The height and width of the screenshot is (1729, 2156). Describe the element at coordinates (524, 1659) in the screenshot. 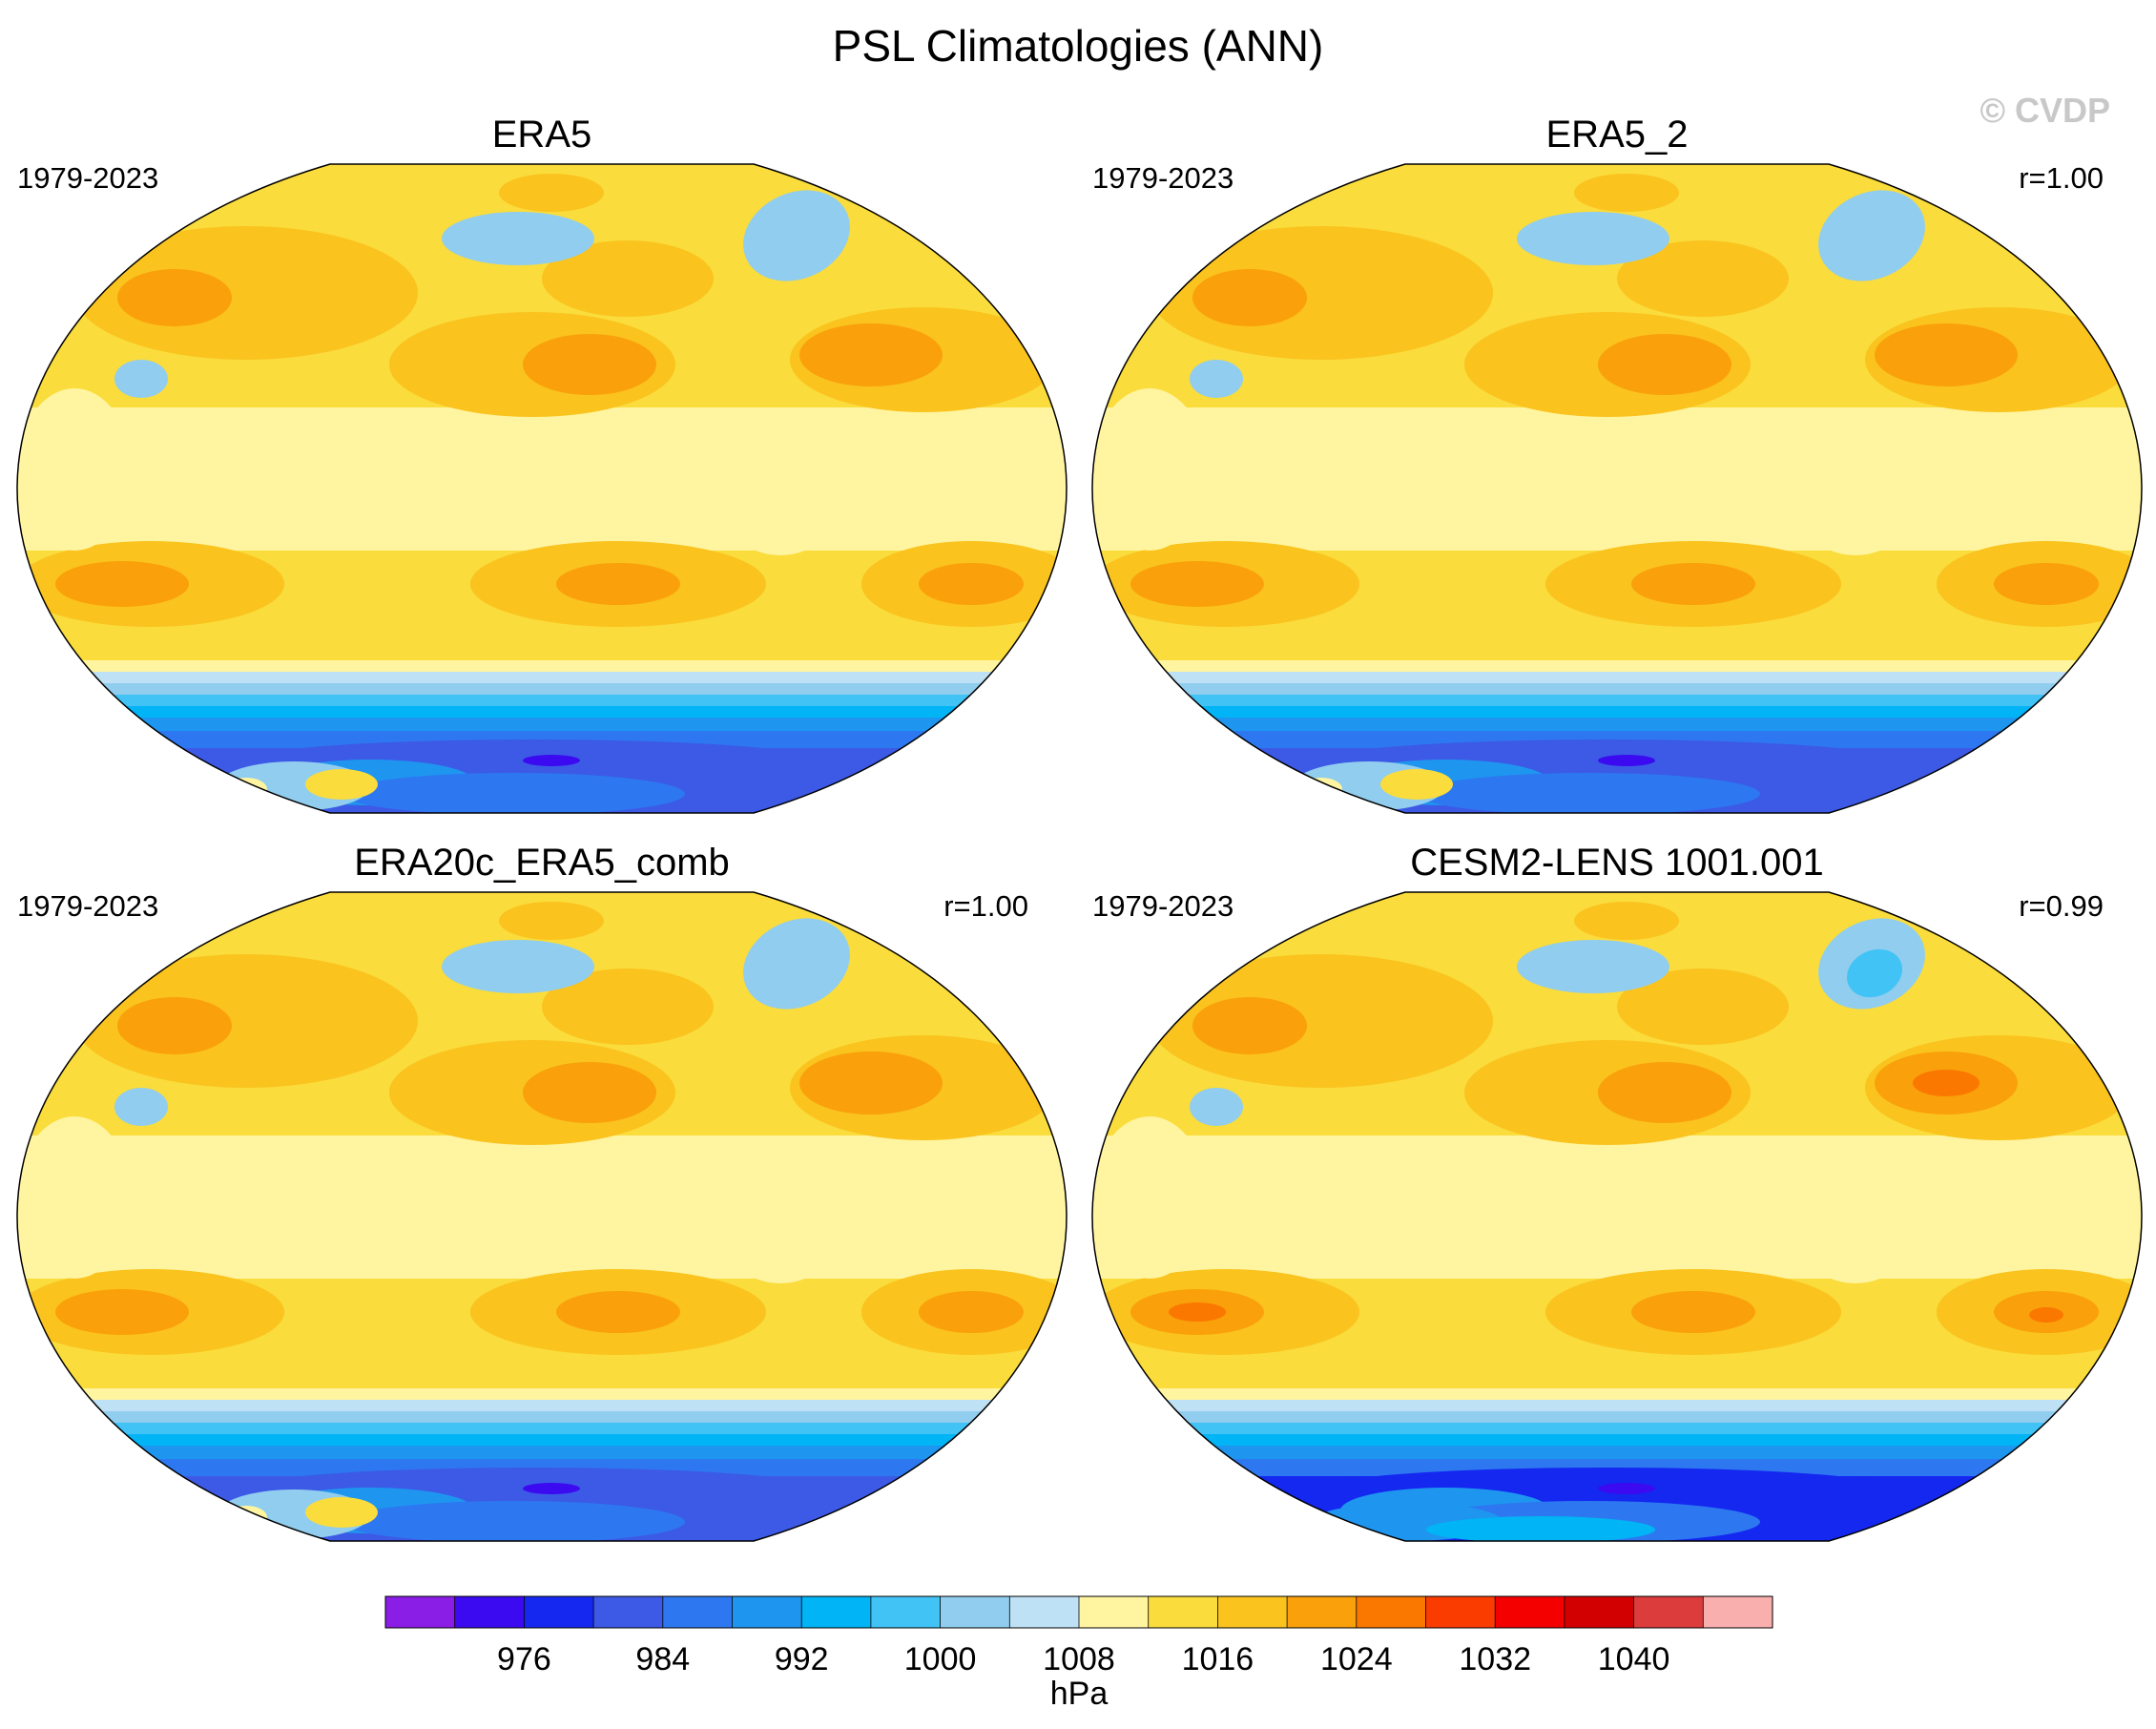

I see `colorbar-tick-label: 976` at that location.